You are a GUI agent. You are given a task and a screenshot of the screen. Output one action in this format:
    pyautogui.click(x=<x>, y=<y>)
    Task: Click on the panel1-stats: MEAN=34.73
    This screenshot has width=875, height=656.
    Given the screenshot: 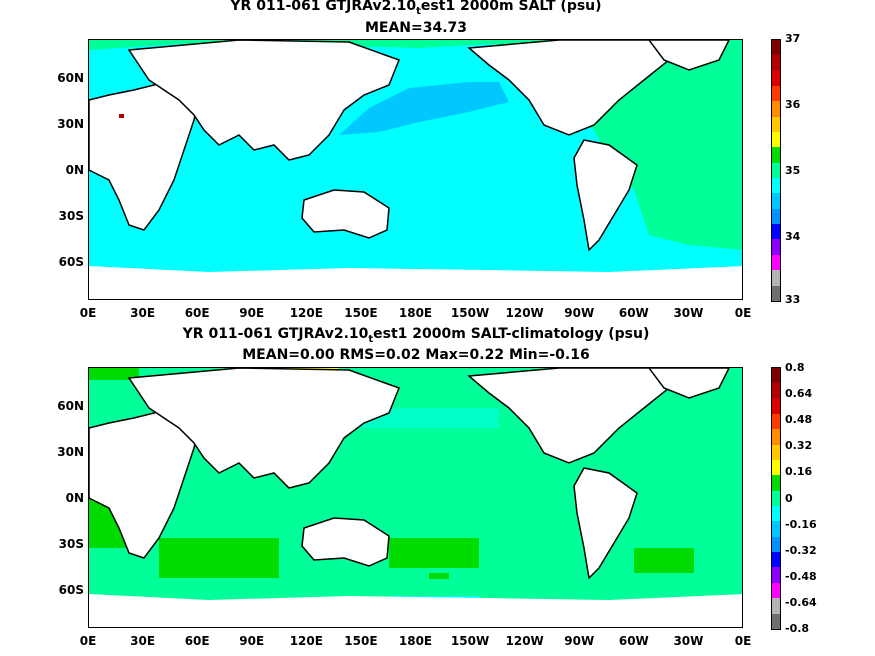 What is the action you would take?
    pyautogui.click(x=416, y=28)
    